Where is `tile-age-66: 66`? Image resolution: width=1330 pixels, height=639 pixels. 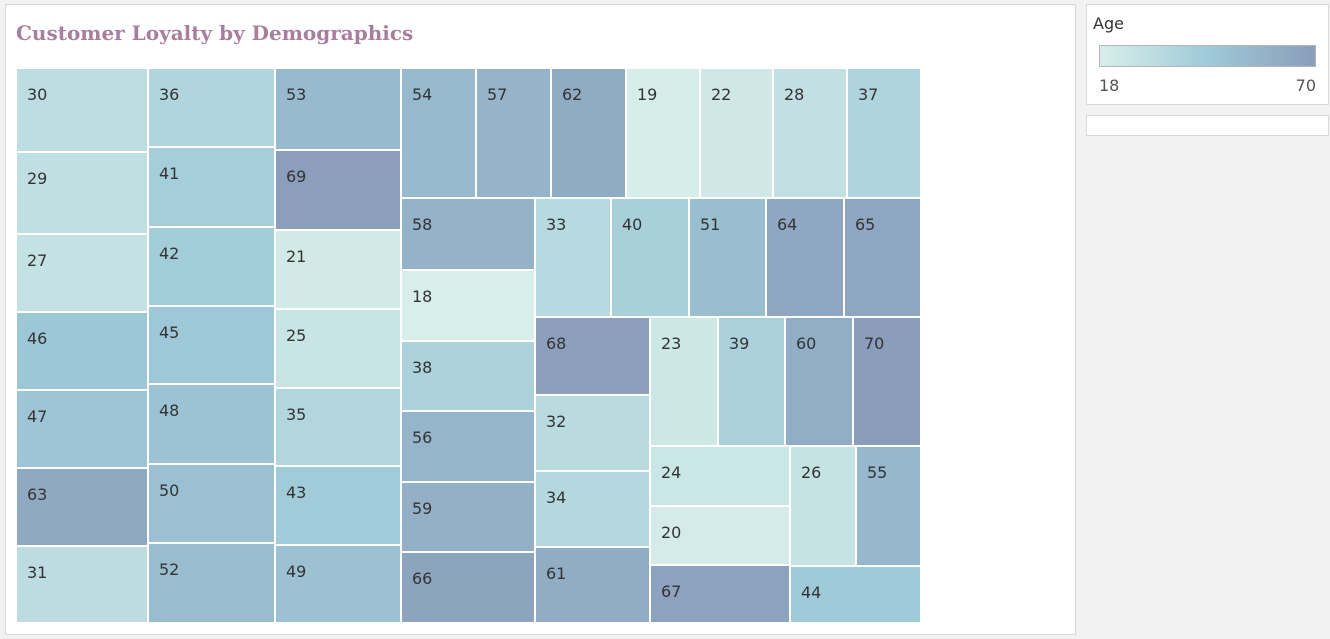 tile-age-66: 66 is located at coordinates (468, 587).